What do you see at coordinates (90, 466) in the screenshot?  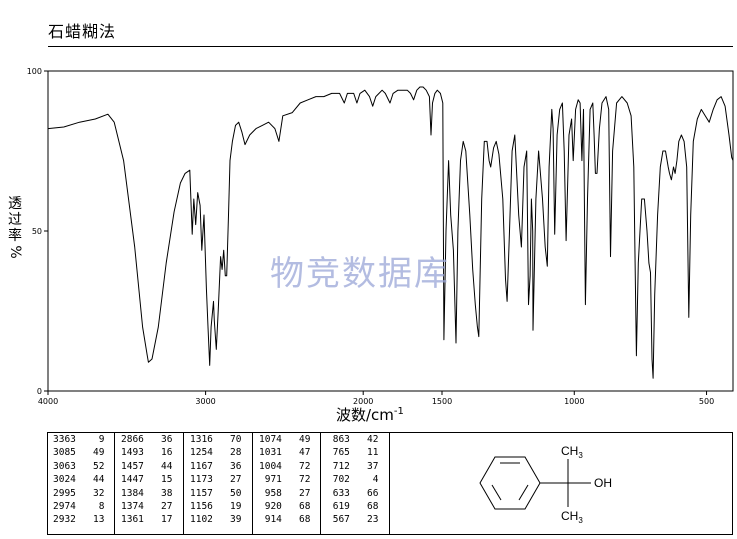 I see `peak-transmittance: 52` at bounding box center [90, 466].